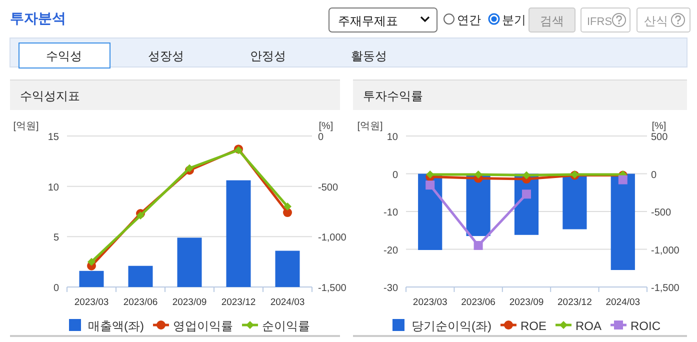 This screenshot has width=697, height=342. I want to click on legend-label: 당기순이익(좌), so click(451, 326).